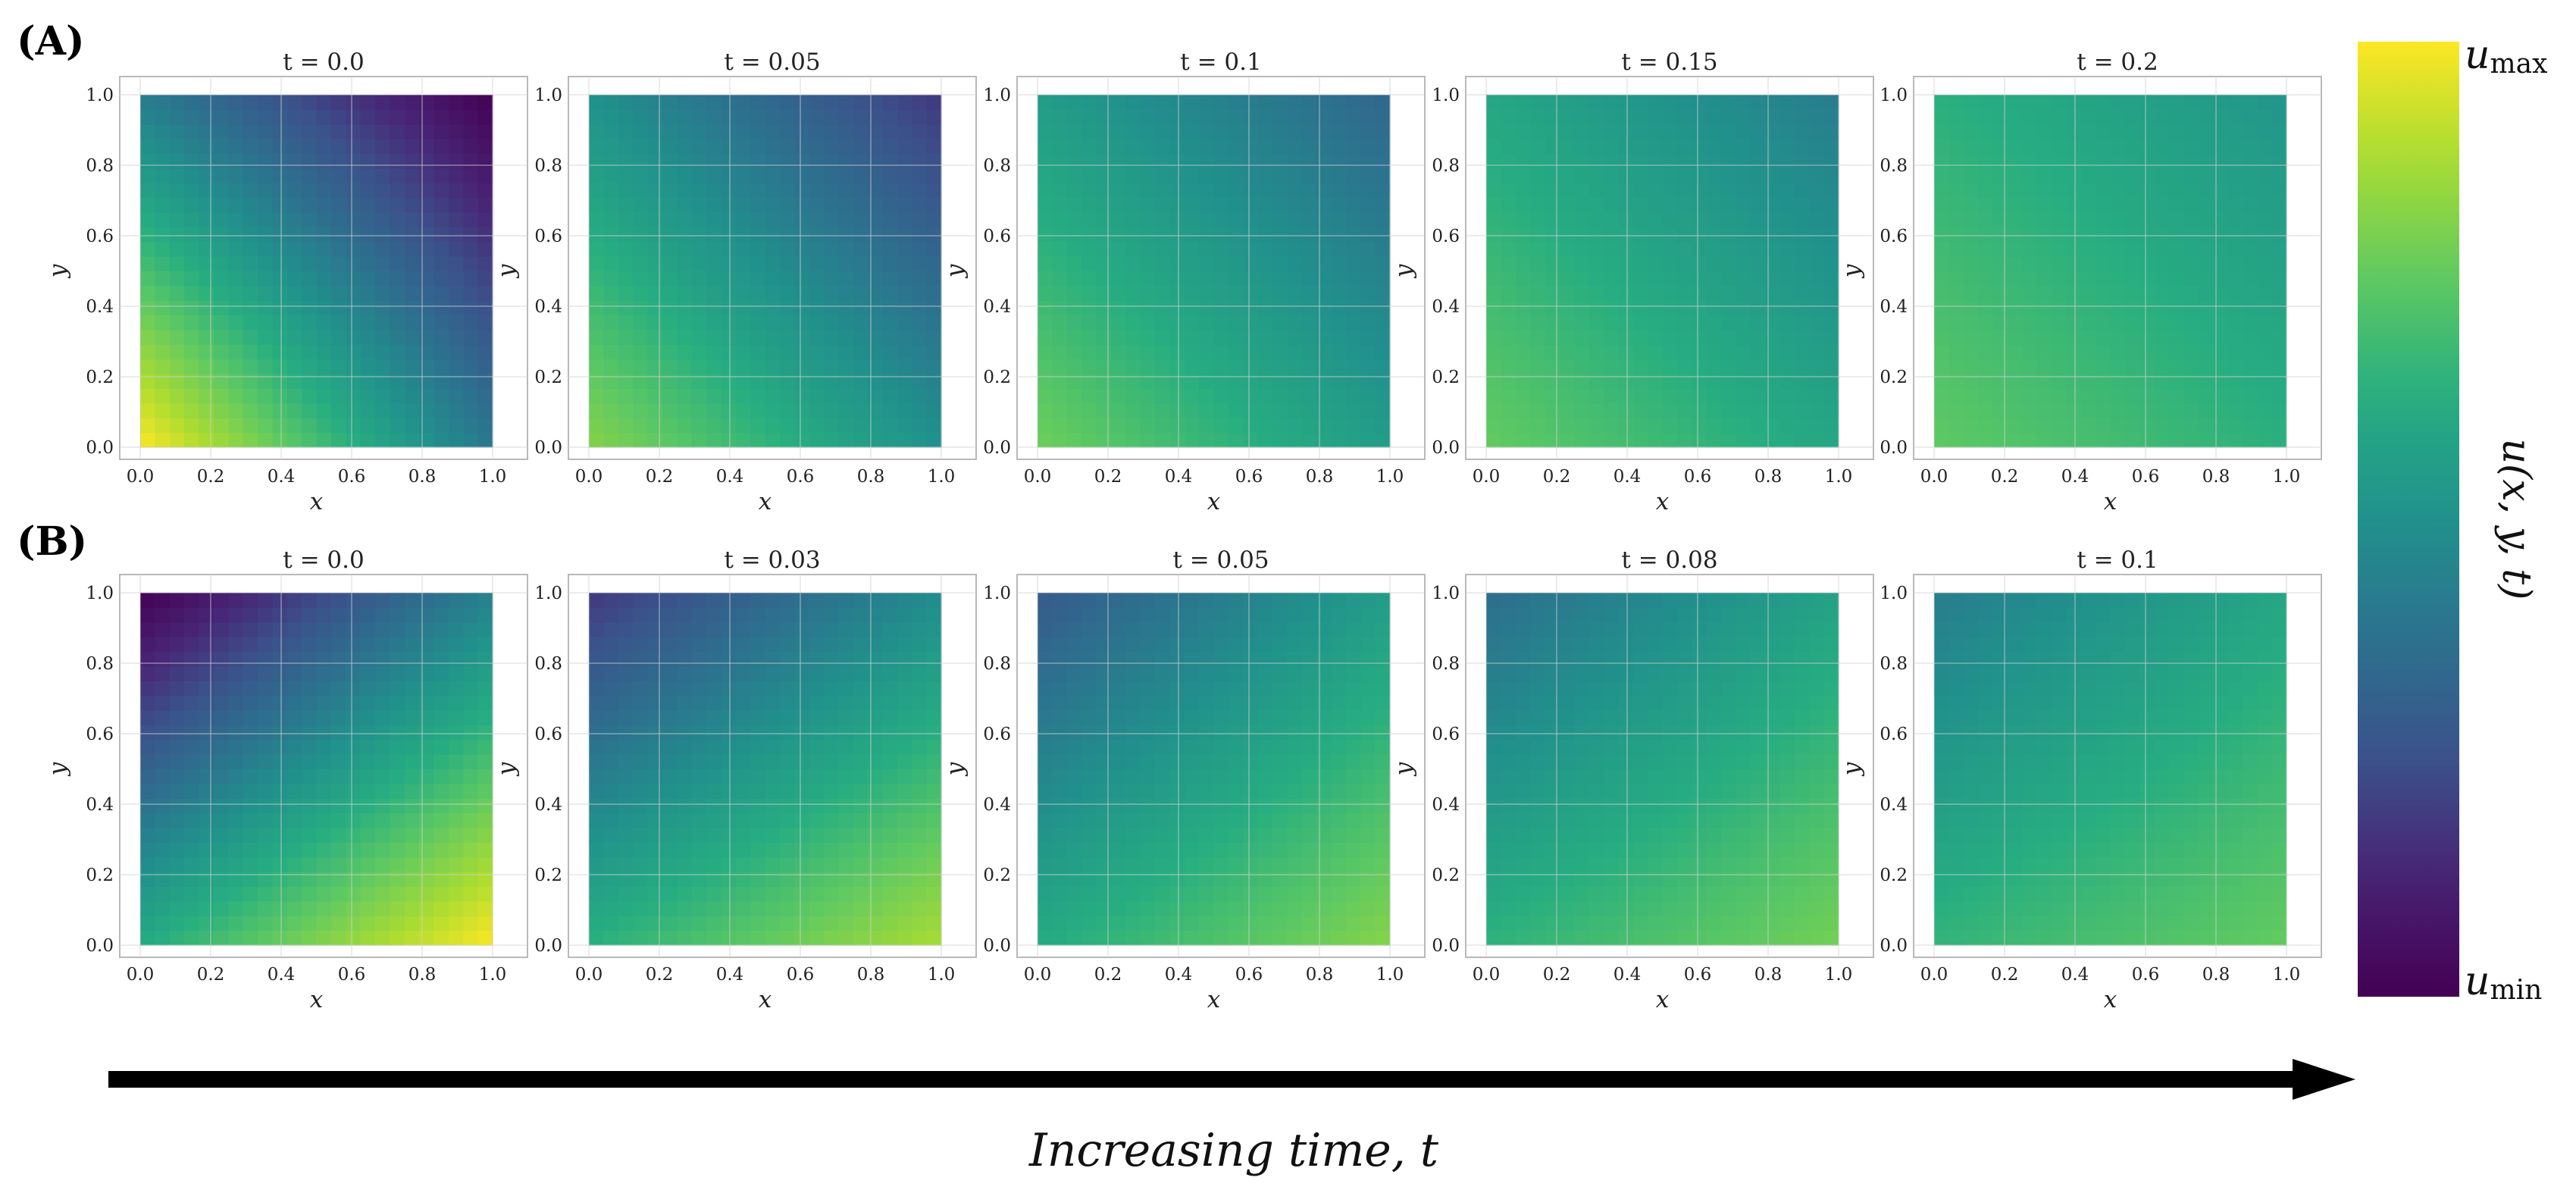 The image size is (2576, 1190). I want to click on y-tick-label: 0.4, so click(1894, 307).